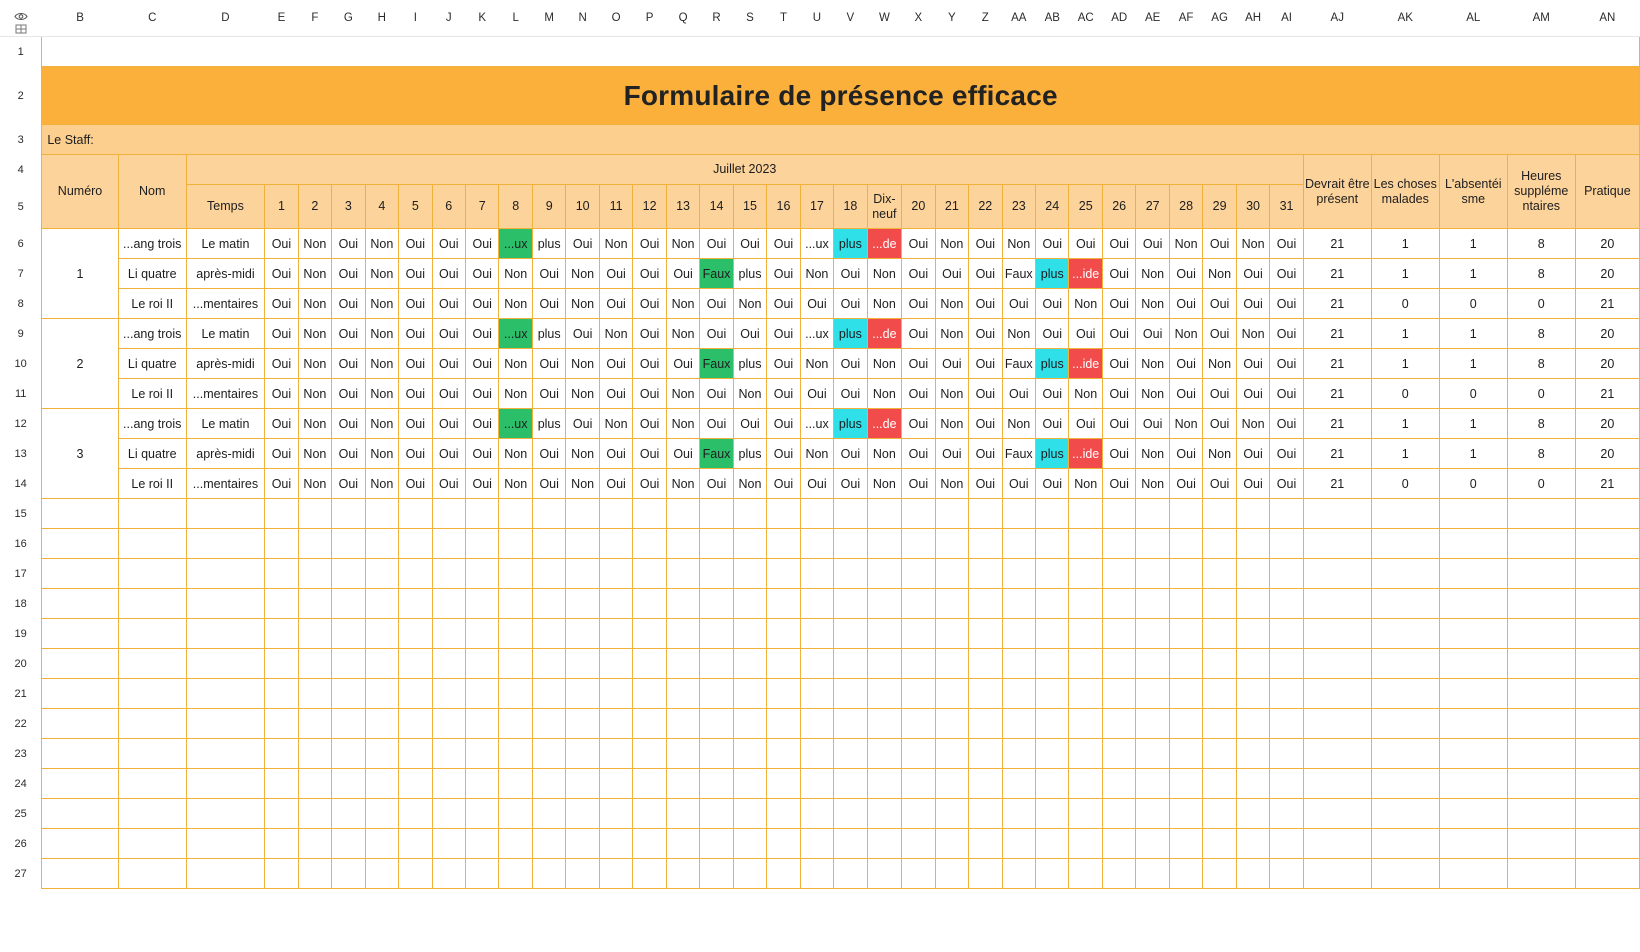 The image size is (1640, 952). I want to click on header-day: Dix-neuf, so click(884, 206).